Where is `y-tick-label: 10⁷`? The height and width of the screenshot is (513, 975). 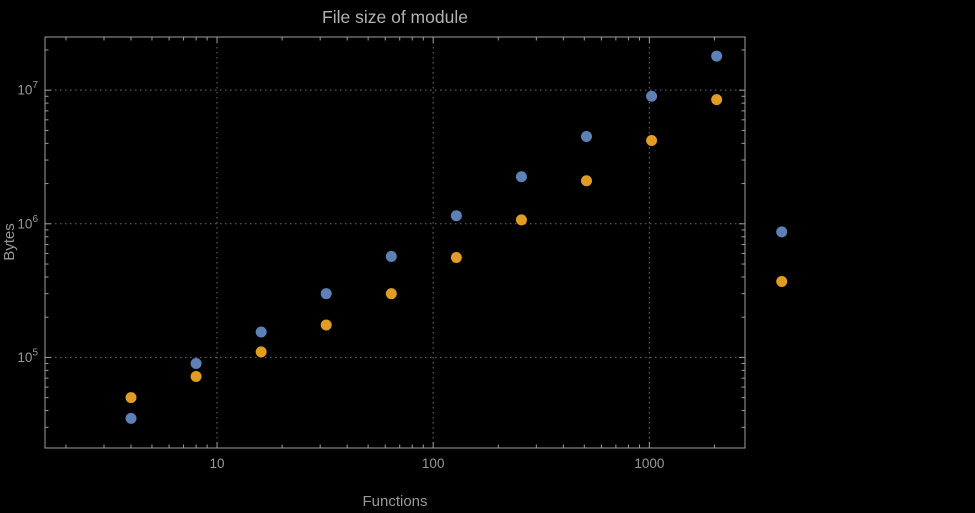 y-tick-label: 10⁷ is located at coordinates (27, 89).